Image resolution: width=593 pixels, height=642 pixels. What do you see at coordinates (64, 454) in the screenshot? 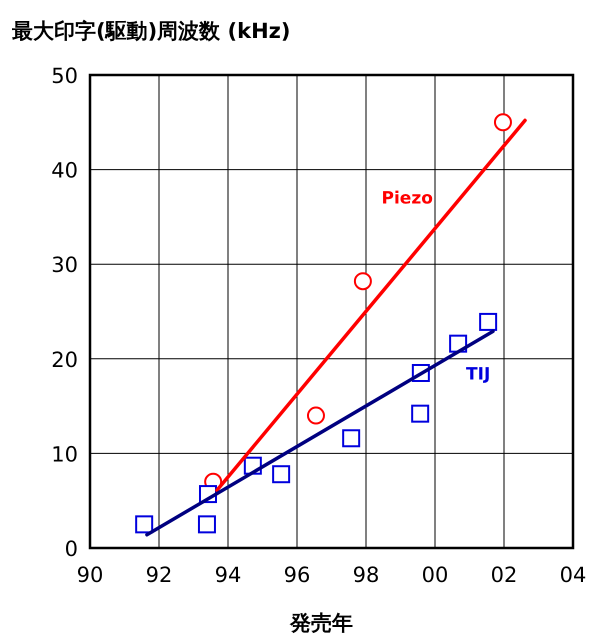
I see `y-tick-label: 10` at bounding box center [64, 454].